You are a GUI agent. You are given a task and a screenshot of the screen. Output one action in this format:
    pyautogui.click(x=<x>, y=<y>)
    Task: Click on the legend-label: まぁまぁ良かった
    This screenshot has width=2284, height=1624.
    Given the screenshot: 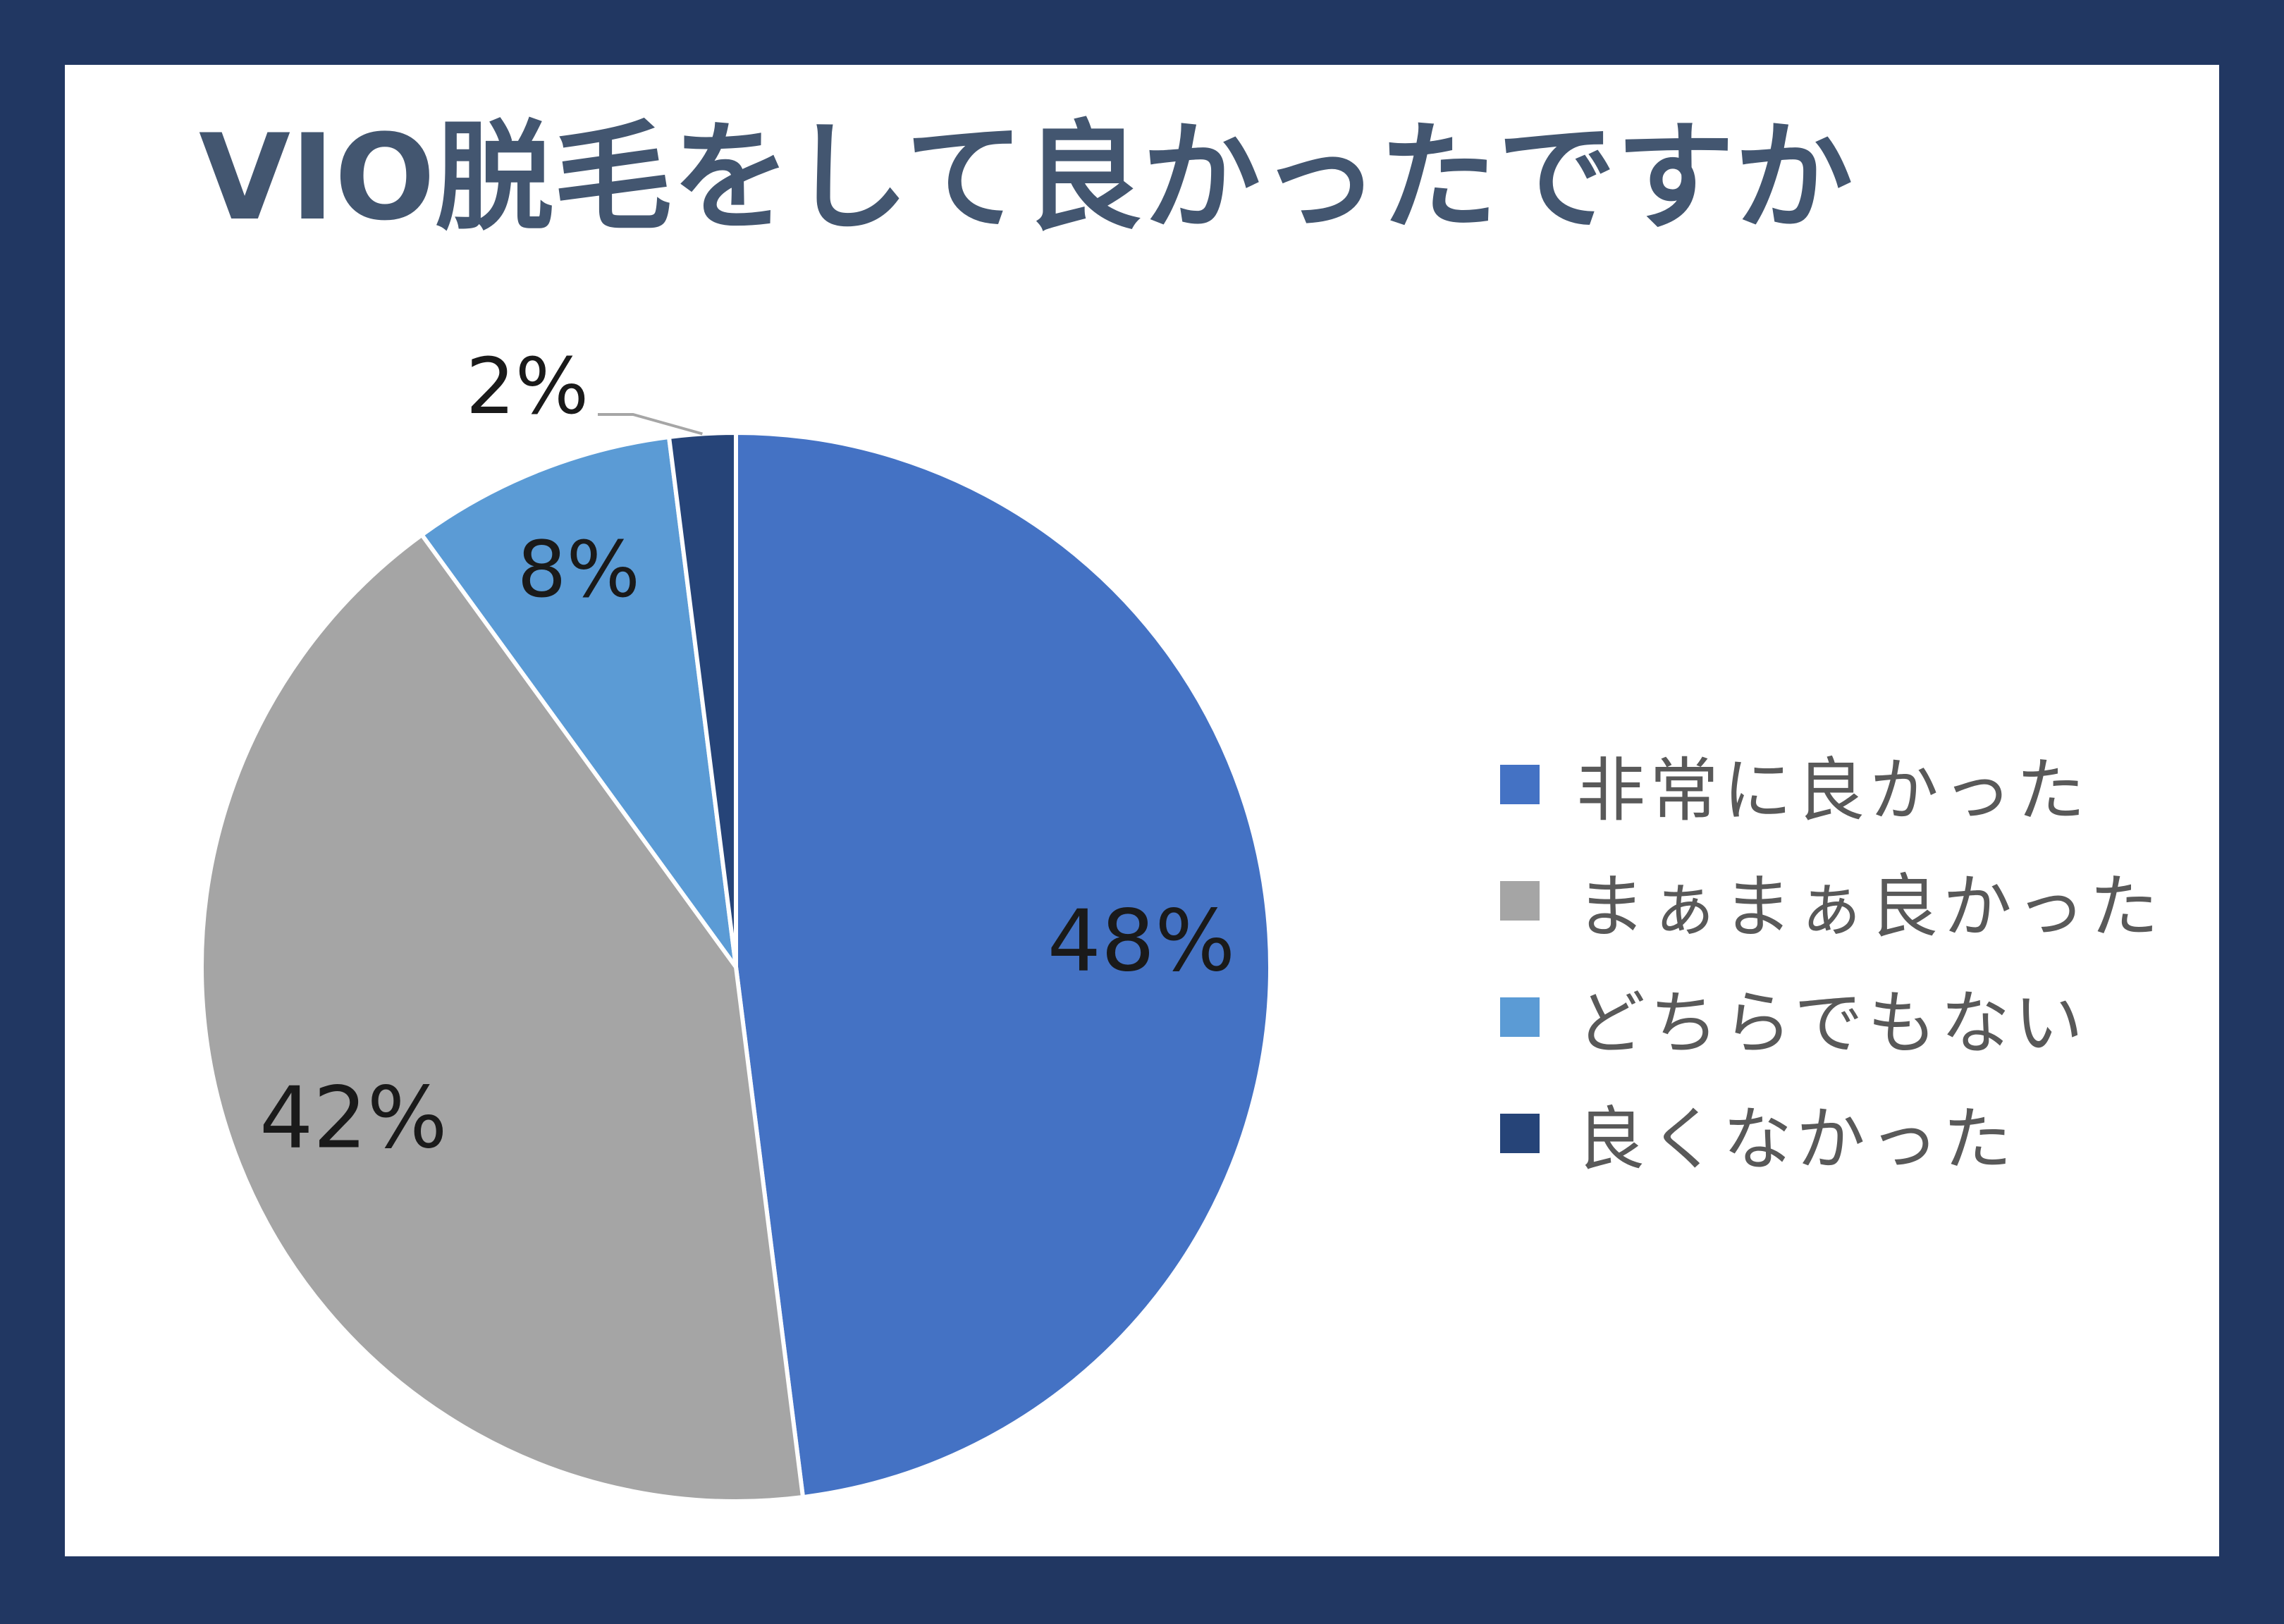 What is the action you would take?
    pyautogui.click(x=1870, y=907)
    